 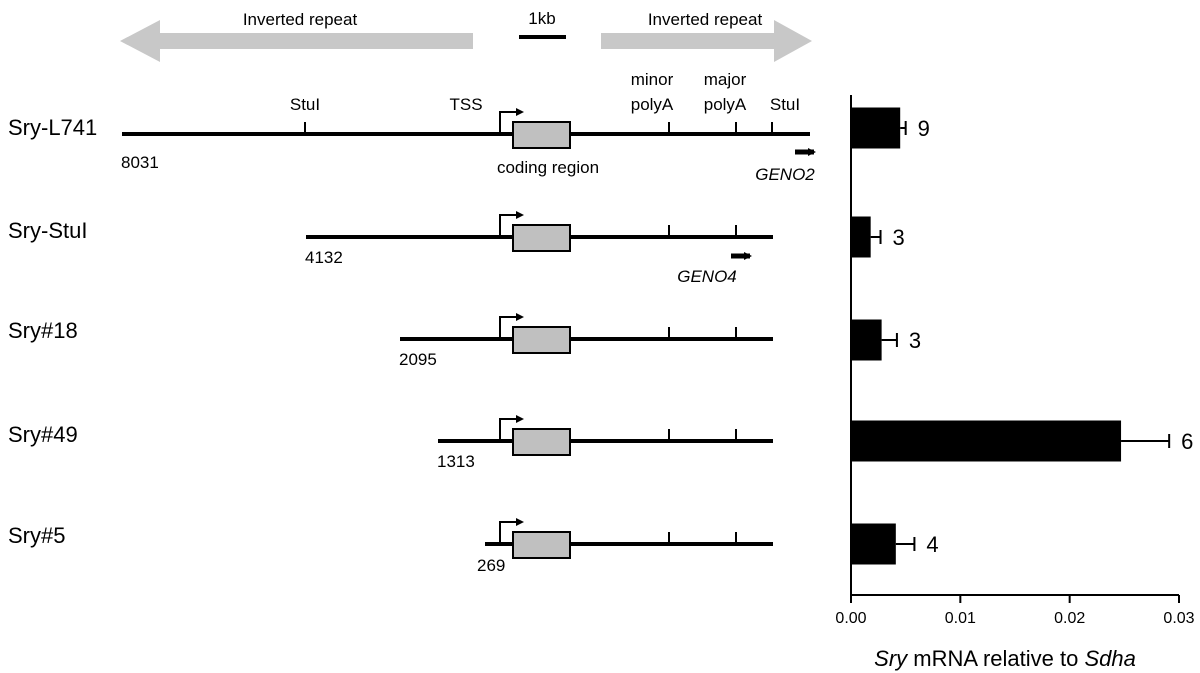 I want to click on major-polya-label-line1: major, so click(x=725, y=79).